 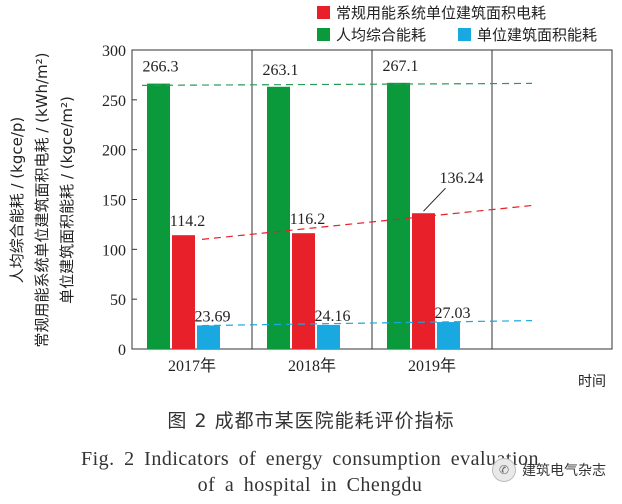 I want to click on y-tick-label: 200, so click(x=114, y=151).